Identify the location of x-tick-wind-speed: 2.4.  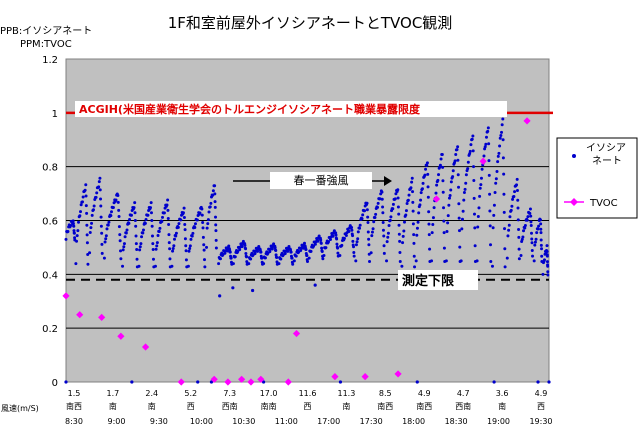
(151, 393).